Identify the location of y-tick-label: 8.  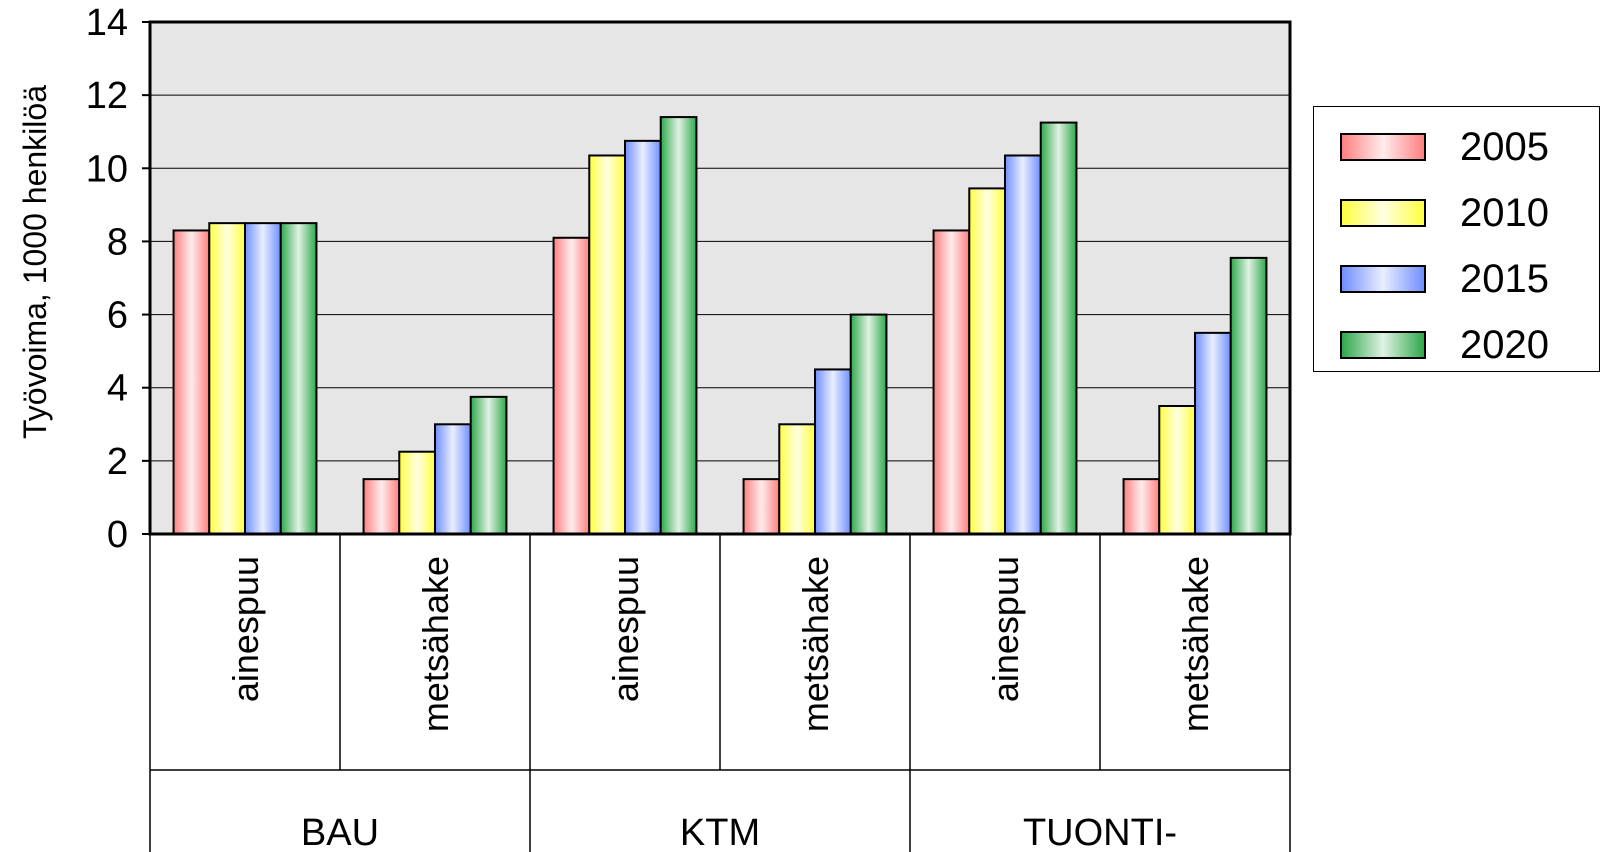
(117, 242).